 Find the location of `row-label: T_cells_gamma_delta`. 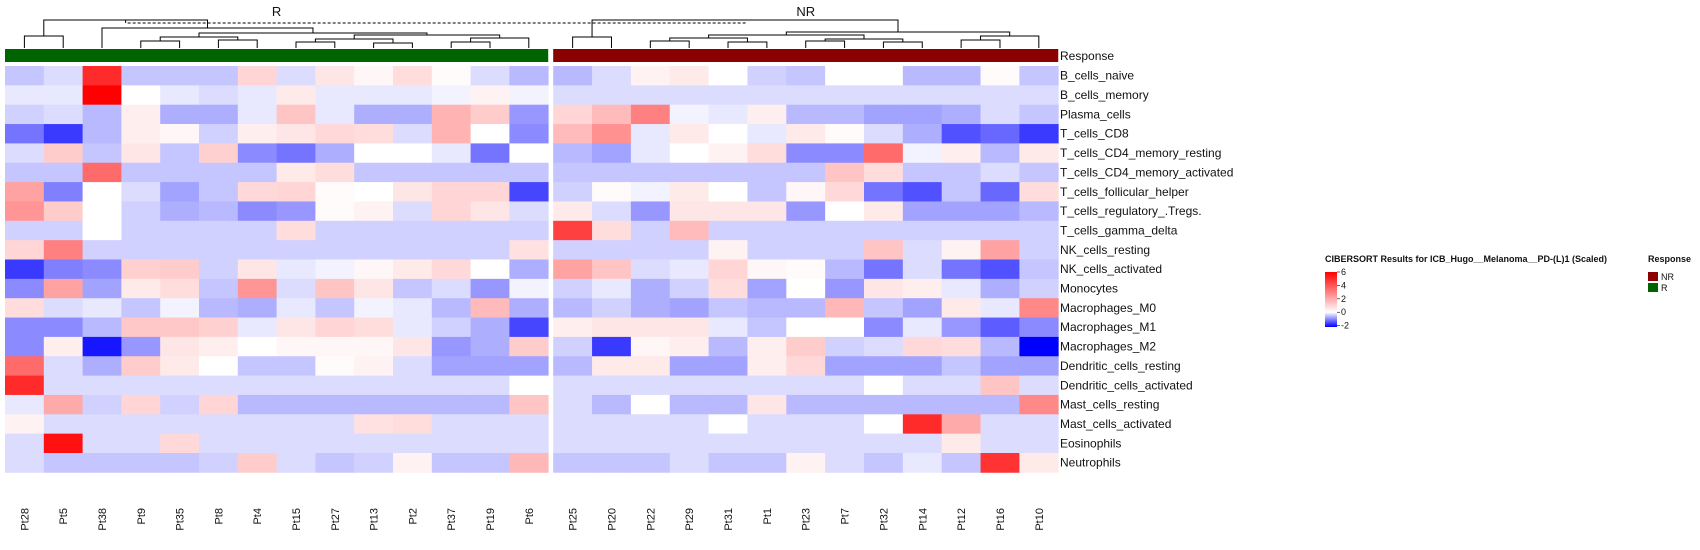

row-label: T_cells_gamma_delta is located at coordinates (1119, 230).